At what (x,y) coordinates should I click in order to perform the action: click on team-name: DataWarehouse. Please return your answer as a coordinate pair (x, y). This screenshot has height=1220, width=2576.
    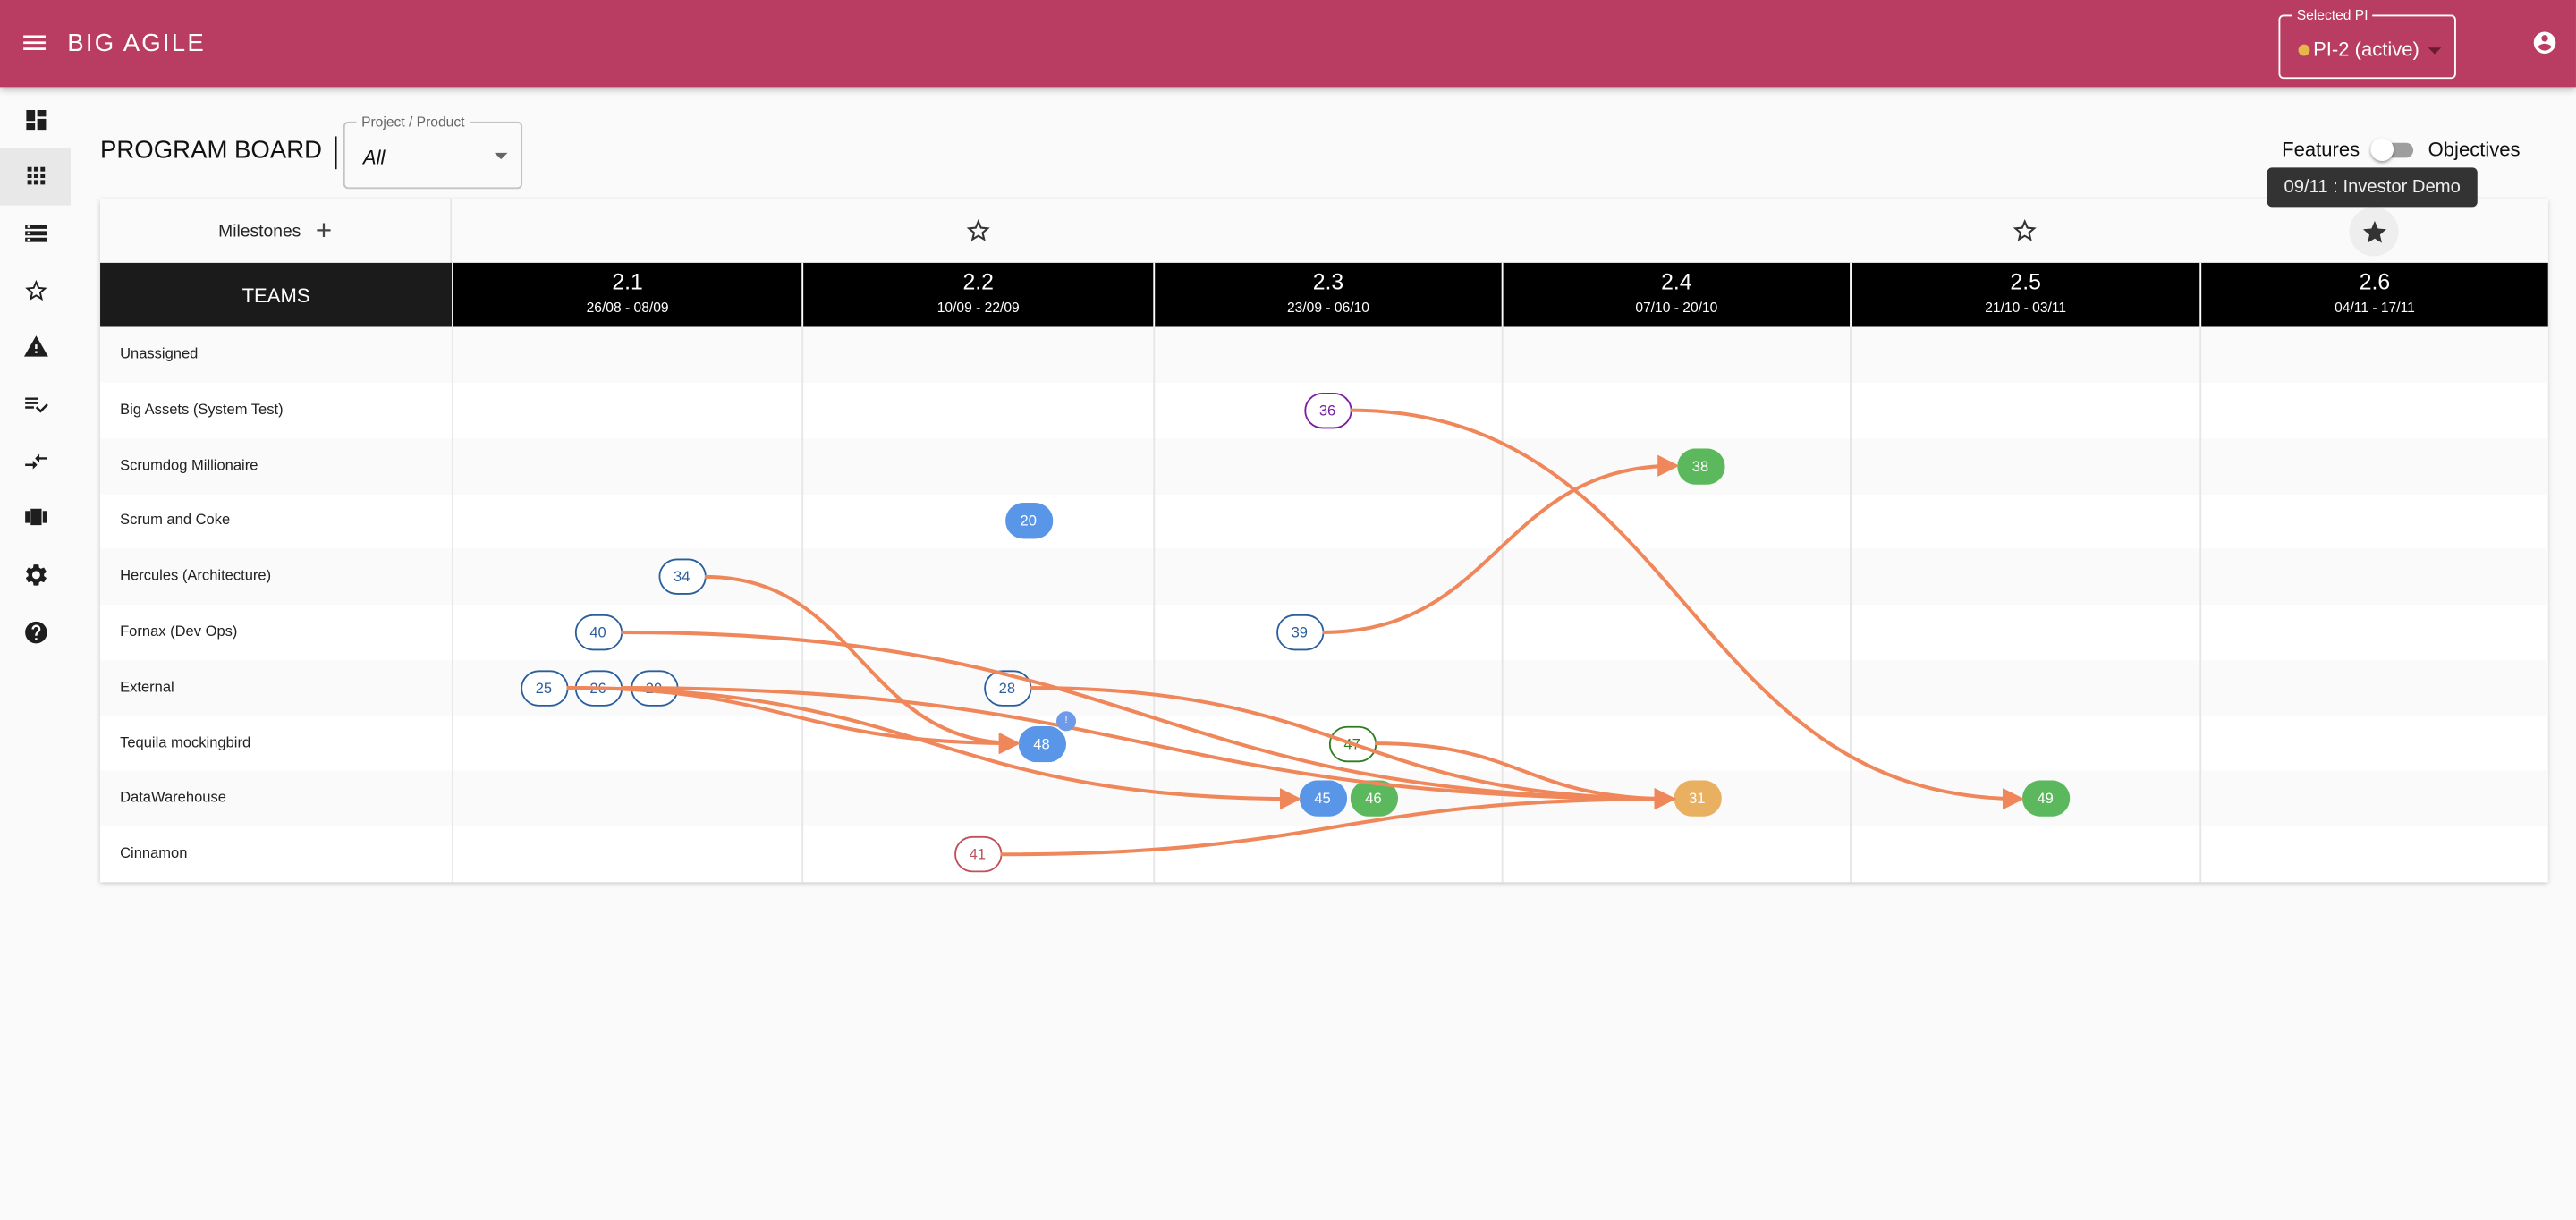
    Looking at the image, I should click on (173, 797).